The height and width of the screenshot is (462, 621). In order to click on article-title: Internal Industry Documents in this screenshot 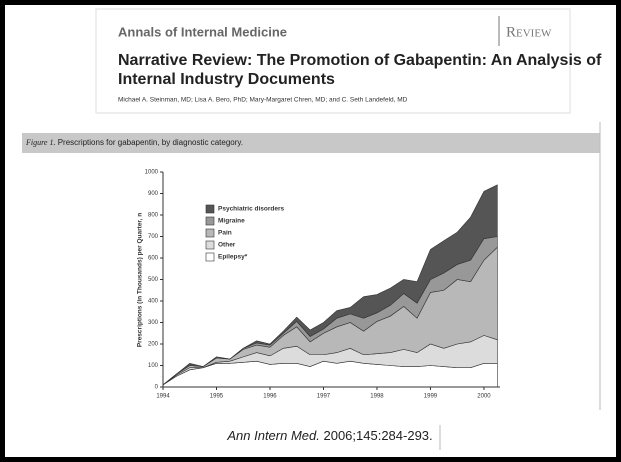, I will do `click(226, 79)`.